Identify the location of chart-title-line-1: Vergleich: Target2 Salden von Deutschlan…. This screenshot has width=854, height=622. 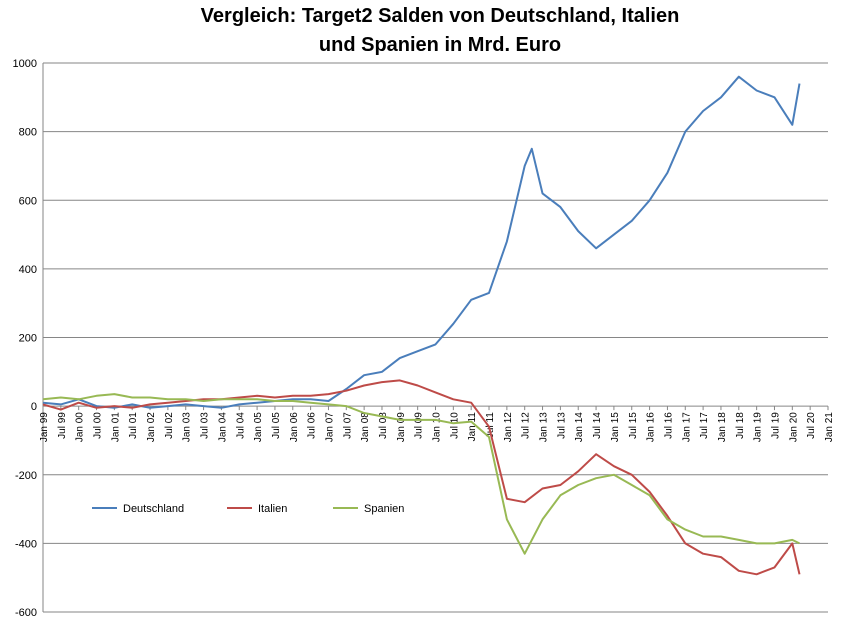
(440, 16).